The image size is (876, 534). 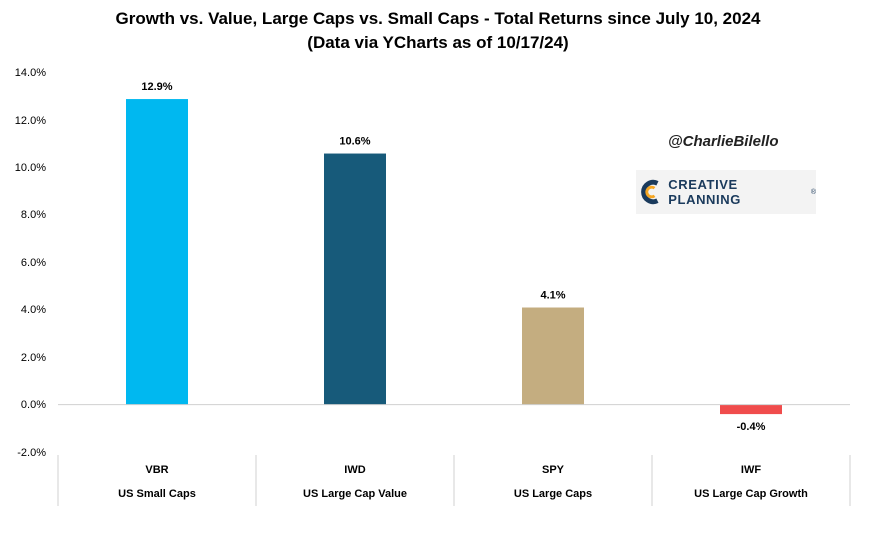 What do you see at coordinates (723, 141) in the screenshot?
I see `author-handle: @CharlieBilello` at bounding box center [723, 141].